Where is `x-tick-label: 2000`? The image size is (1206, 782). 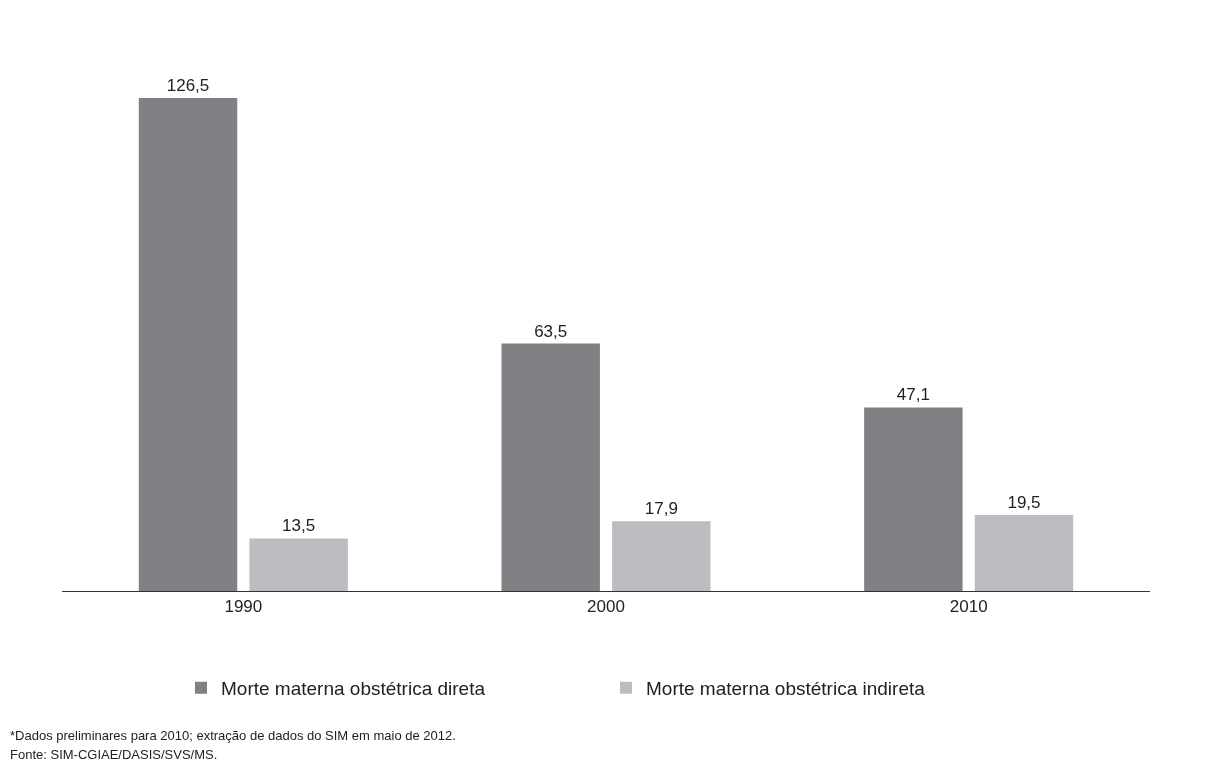
x-tick-label: 2000 is located at coordinates (606, 607).